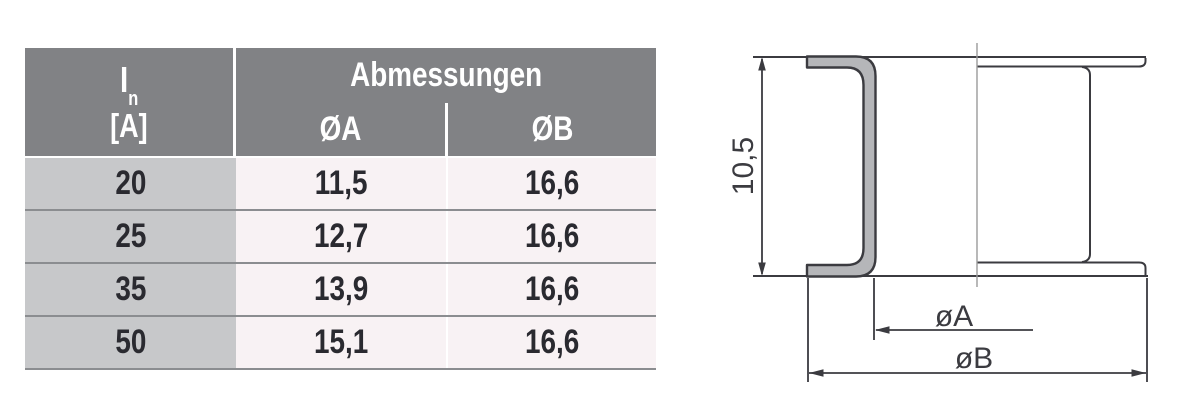 This screenshot has width=1195, height=418. What do you see at coordinates (446, 102) in the screenshot?
I see `header-group-dimensions: Abmessungen ØA ØB` at bounding box center [446, 102].